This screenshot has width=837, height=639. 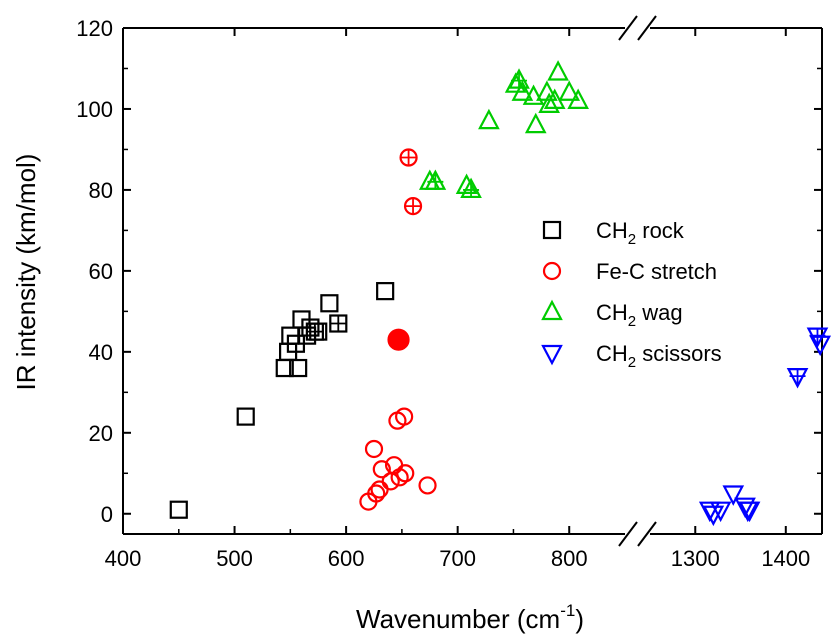 What do you see at coordinates (101, 352) in the screenshot?
I see `y-tick-label: 40` at bounding box center [101, 352].